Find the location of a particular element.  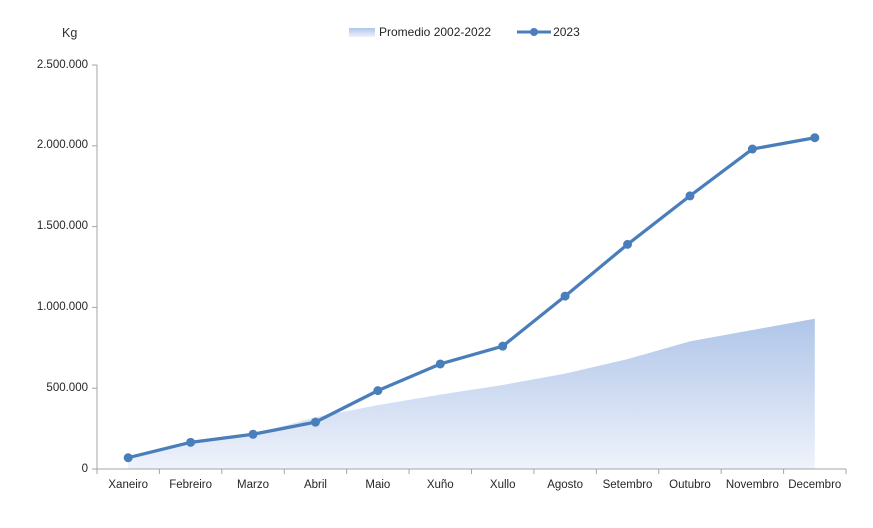

x-tick-label: Abril is located at coordinates (315, 485).